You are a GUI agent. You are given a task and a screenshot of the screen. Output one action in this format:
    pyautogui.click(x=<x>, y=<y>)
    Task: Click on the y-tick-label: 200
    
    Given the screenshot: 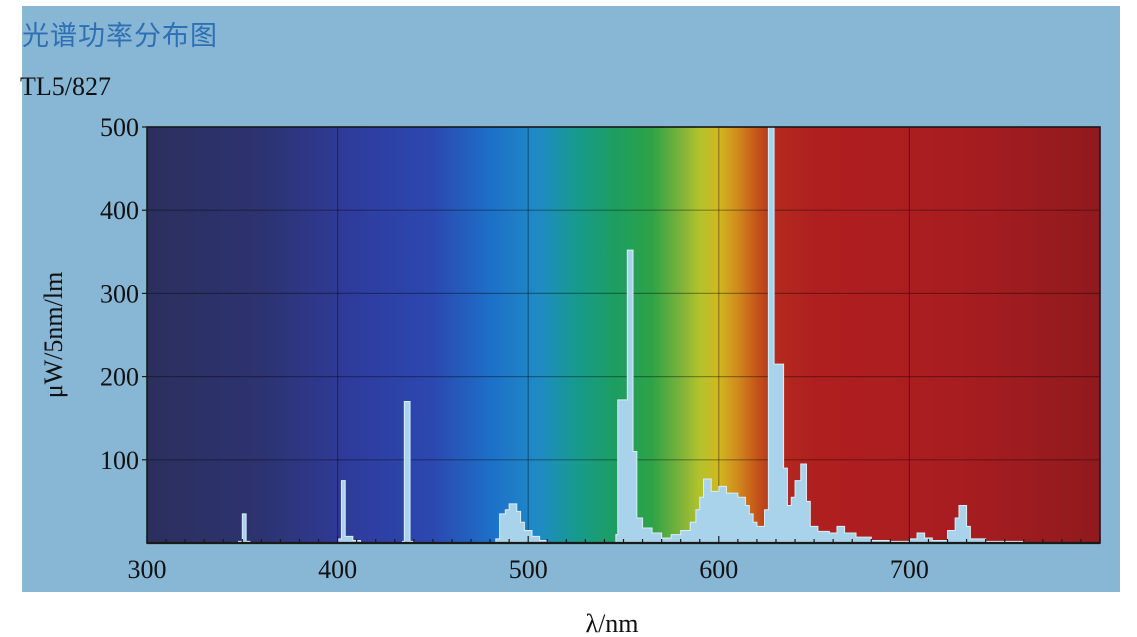 What is the action you would take?
    pyautogui.click(x=119, y=377)
    